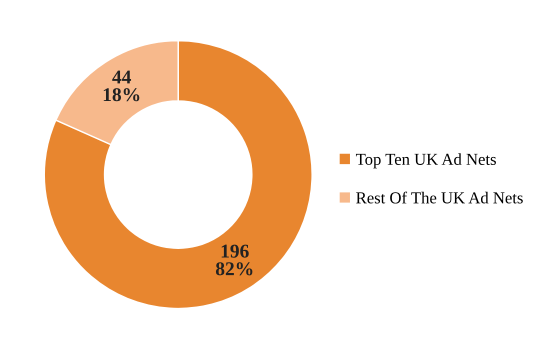 The height and width of the screenshot is (360, 540). Describe the element at coordinates (426, 160) in the screenshot. I see `legend-label: Top Ten UK Ad Nets` at that location.